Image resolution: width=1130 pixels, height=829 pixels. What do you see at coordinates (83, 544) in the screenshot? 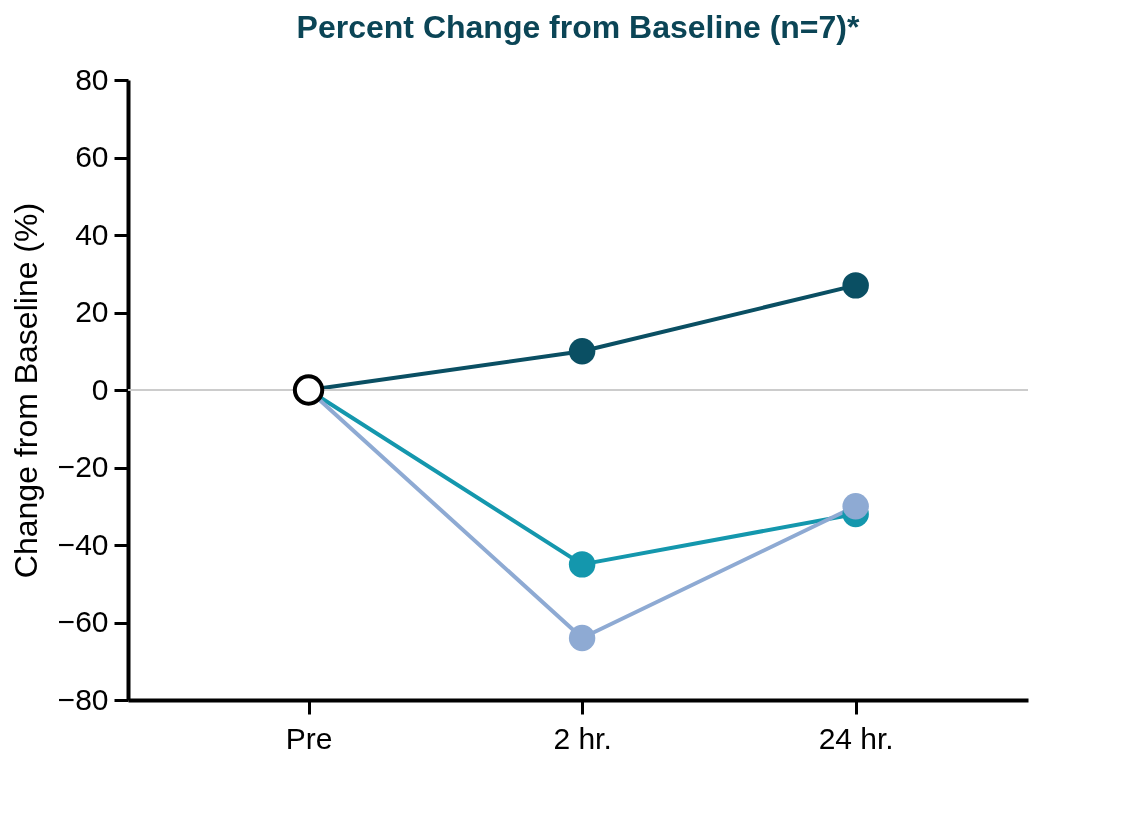
I see `y-tick-label: −40` at bounding box center [83, 544].